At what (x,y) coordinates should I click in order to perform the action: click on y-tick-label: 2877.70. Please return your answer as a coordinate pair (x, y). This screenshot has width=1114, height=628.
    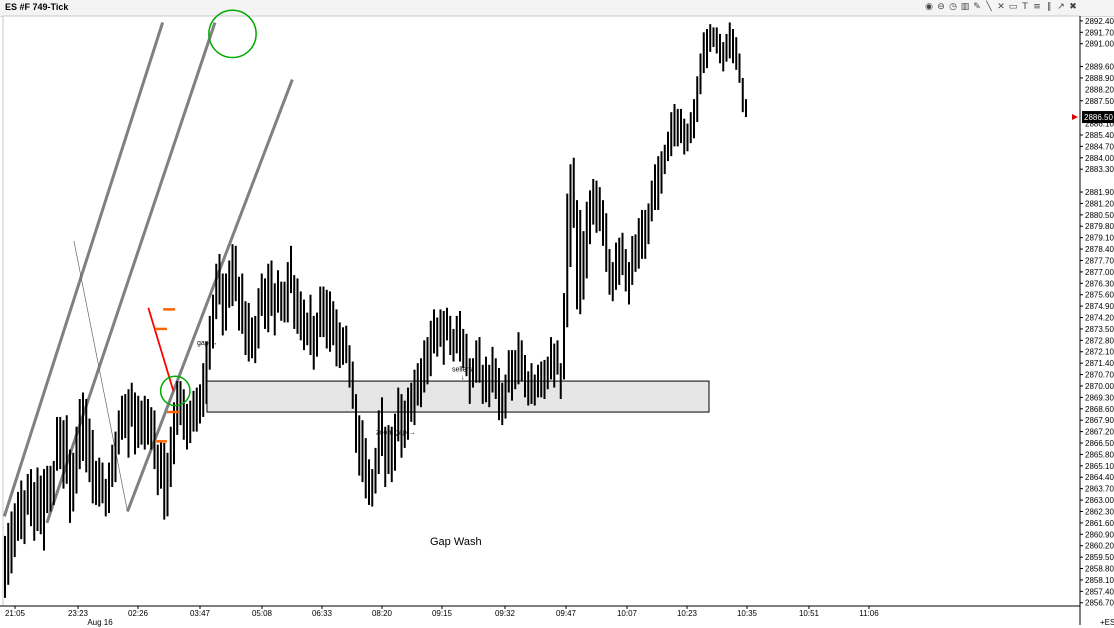
    Looking at the image, I should click on (1099, 260).